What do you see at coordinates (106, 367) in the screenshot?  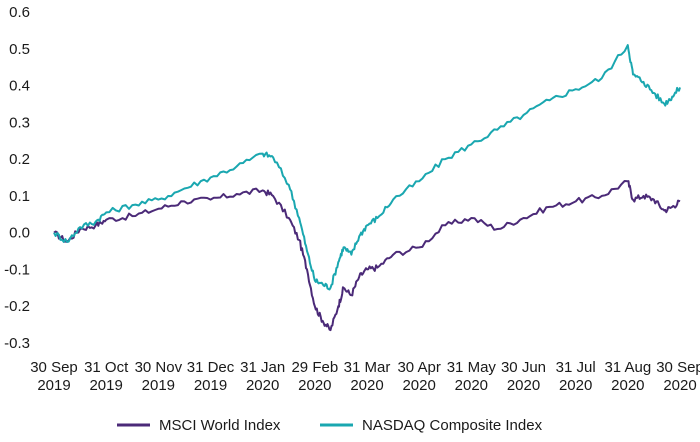 I see `x-tick-label: 31 Oct` at bounding box center [106, 367].